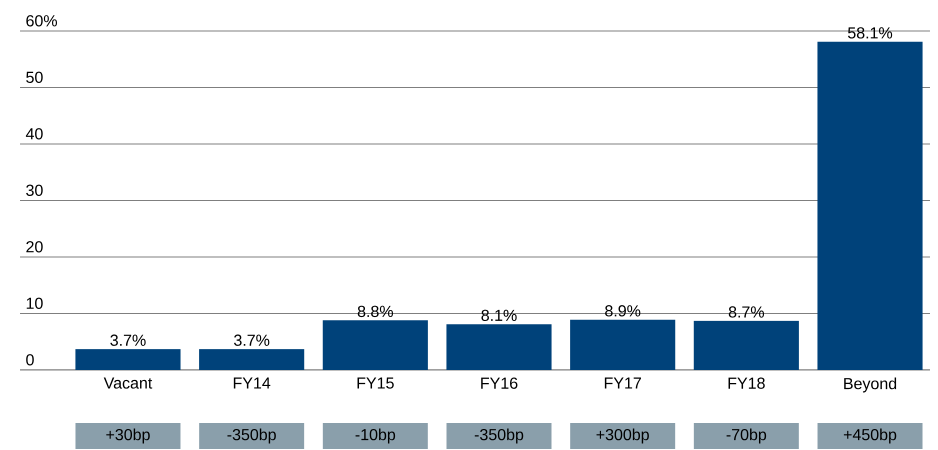 This screenshot has height=450, width=938. I want to click on y-tick-label: 30, so click(34, 190).